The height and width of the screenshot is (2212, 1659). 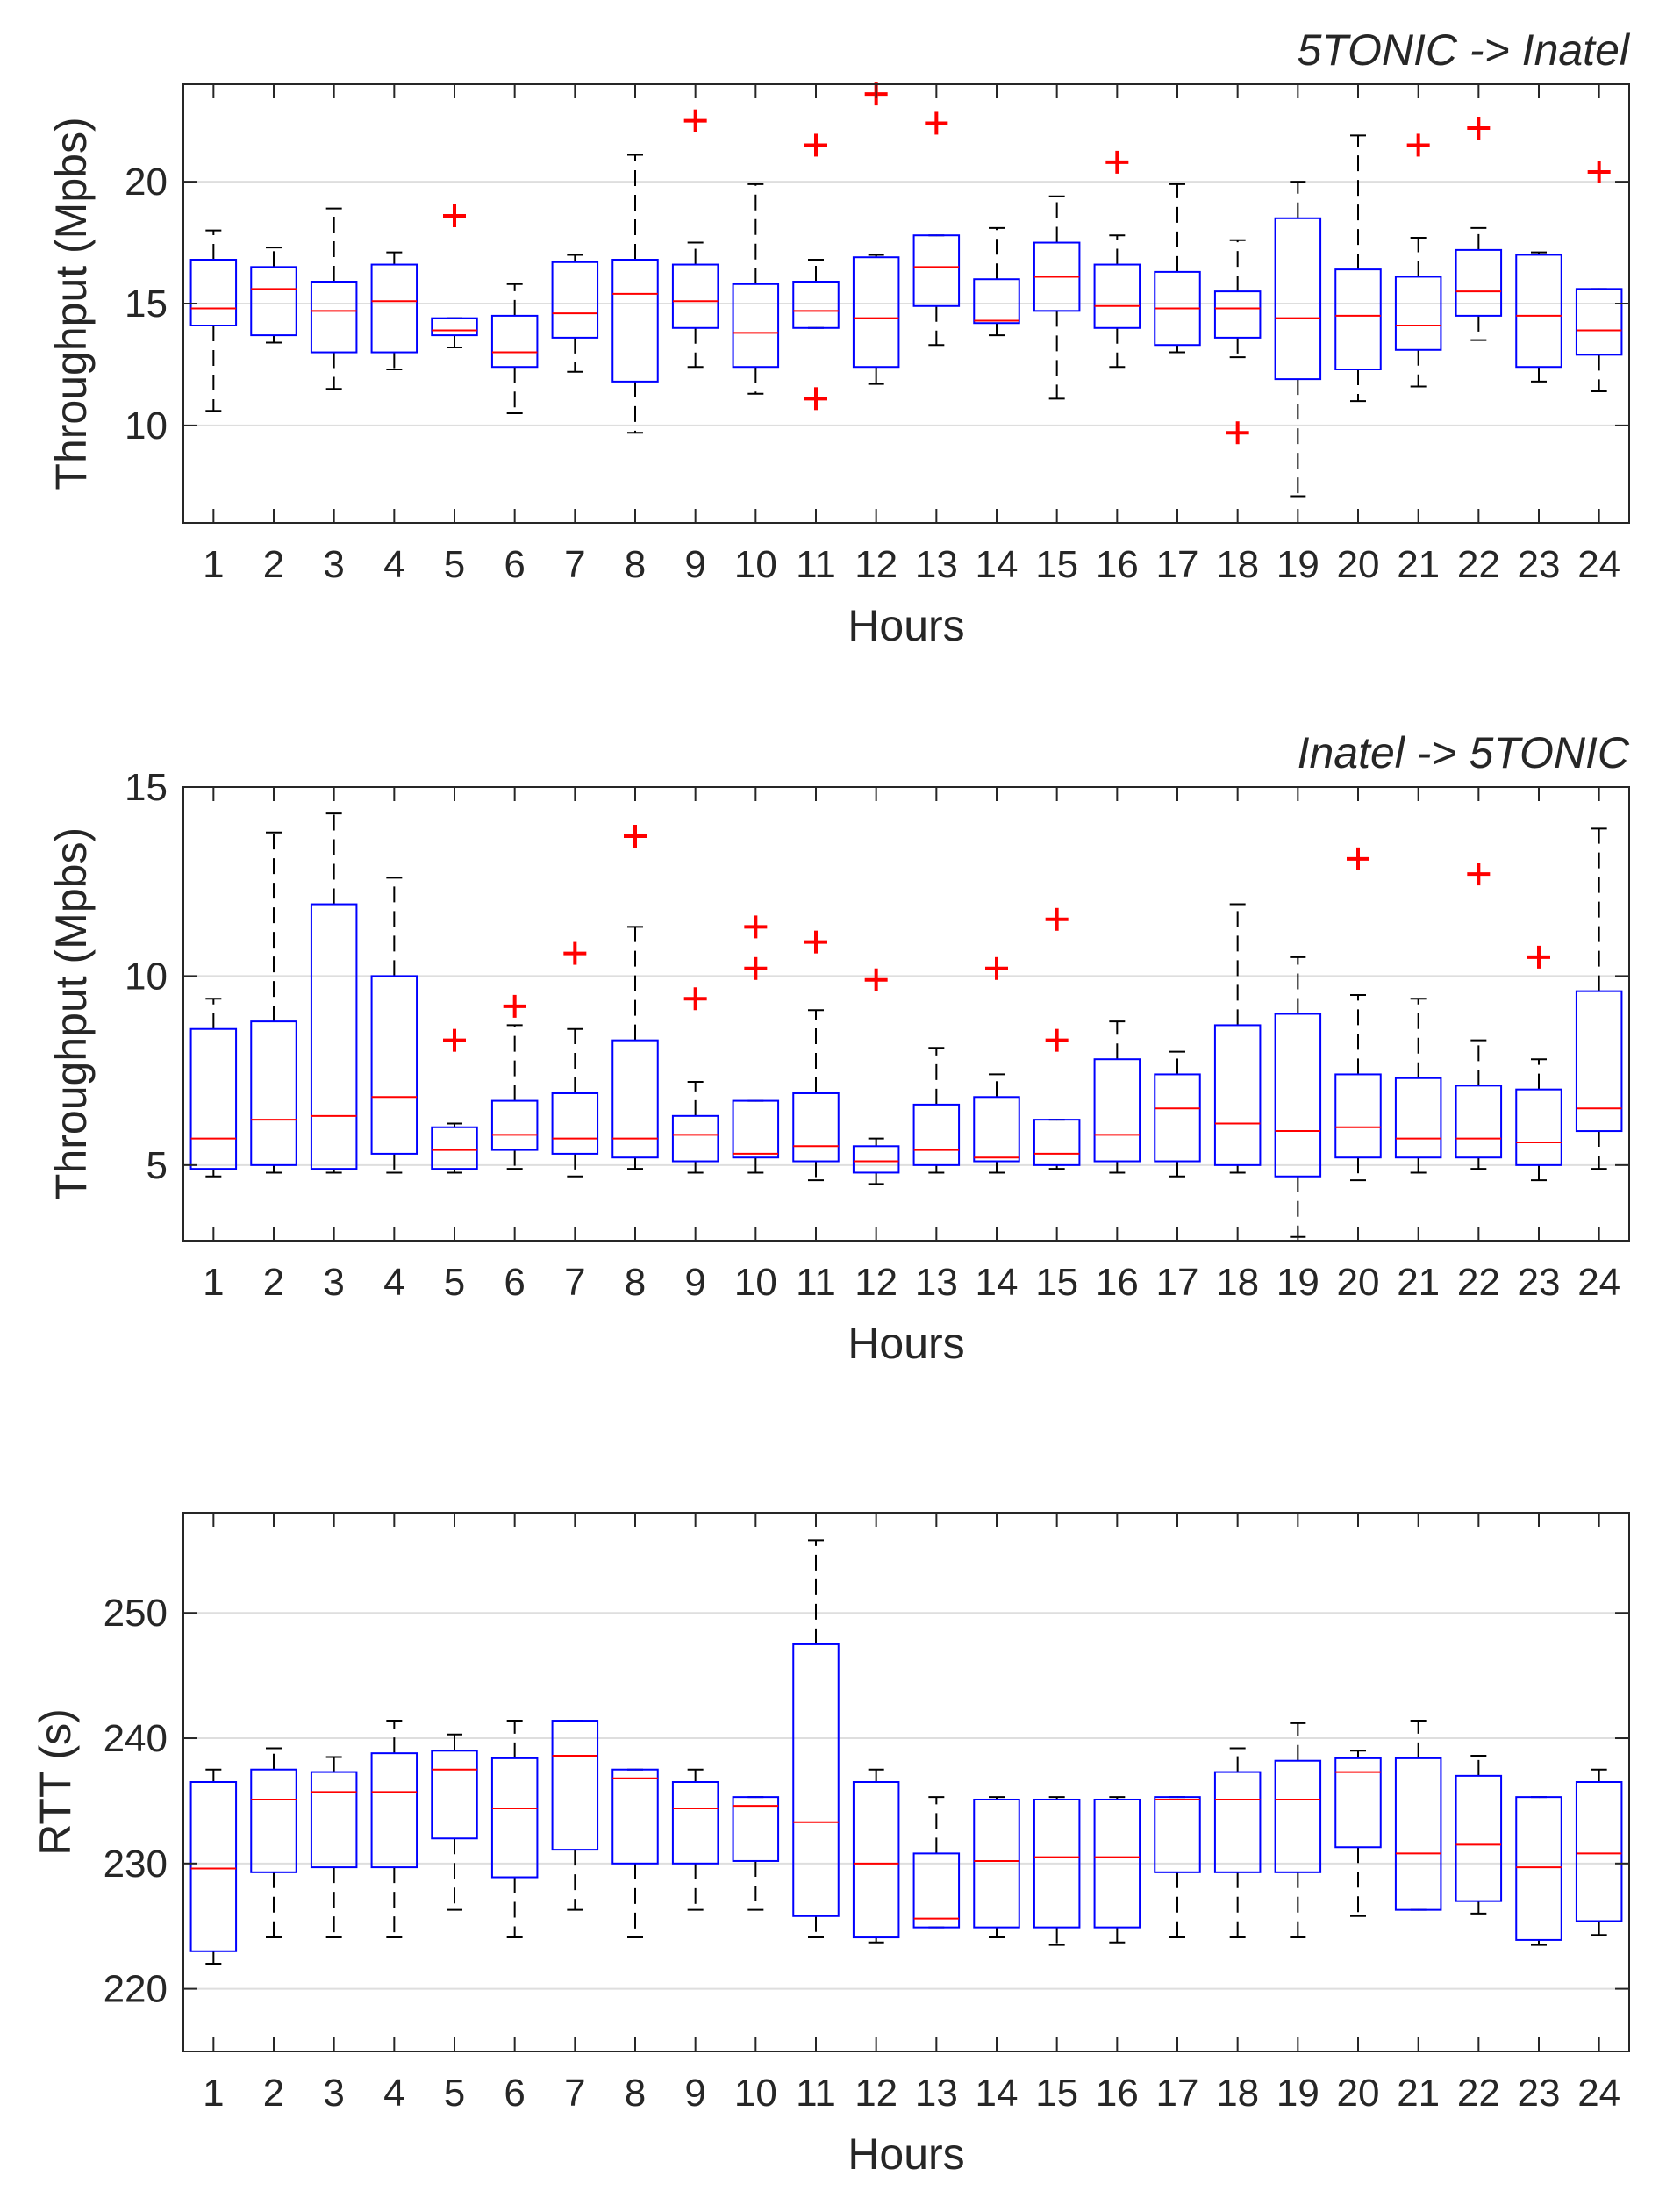 I want to click on x-tick-label: 11, so click(x=816, y=2093).